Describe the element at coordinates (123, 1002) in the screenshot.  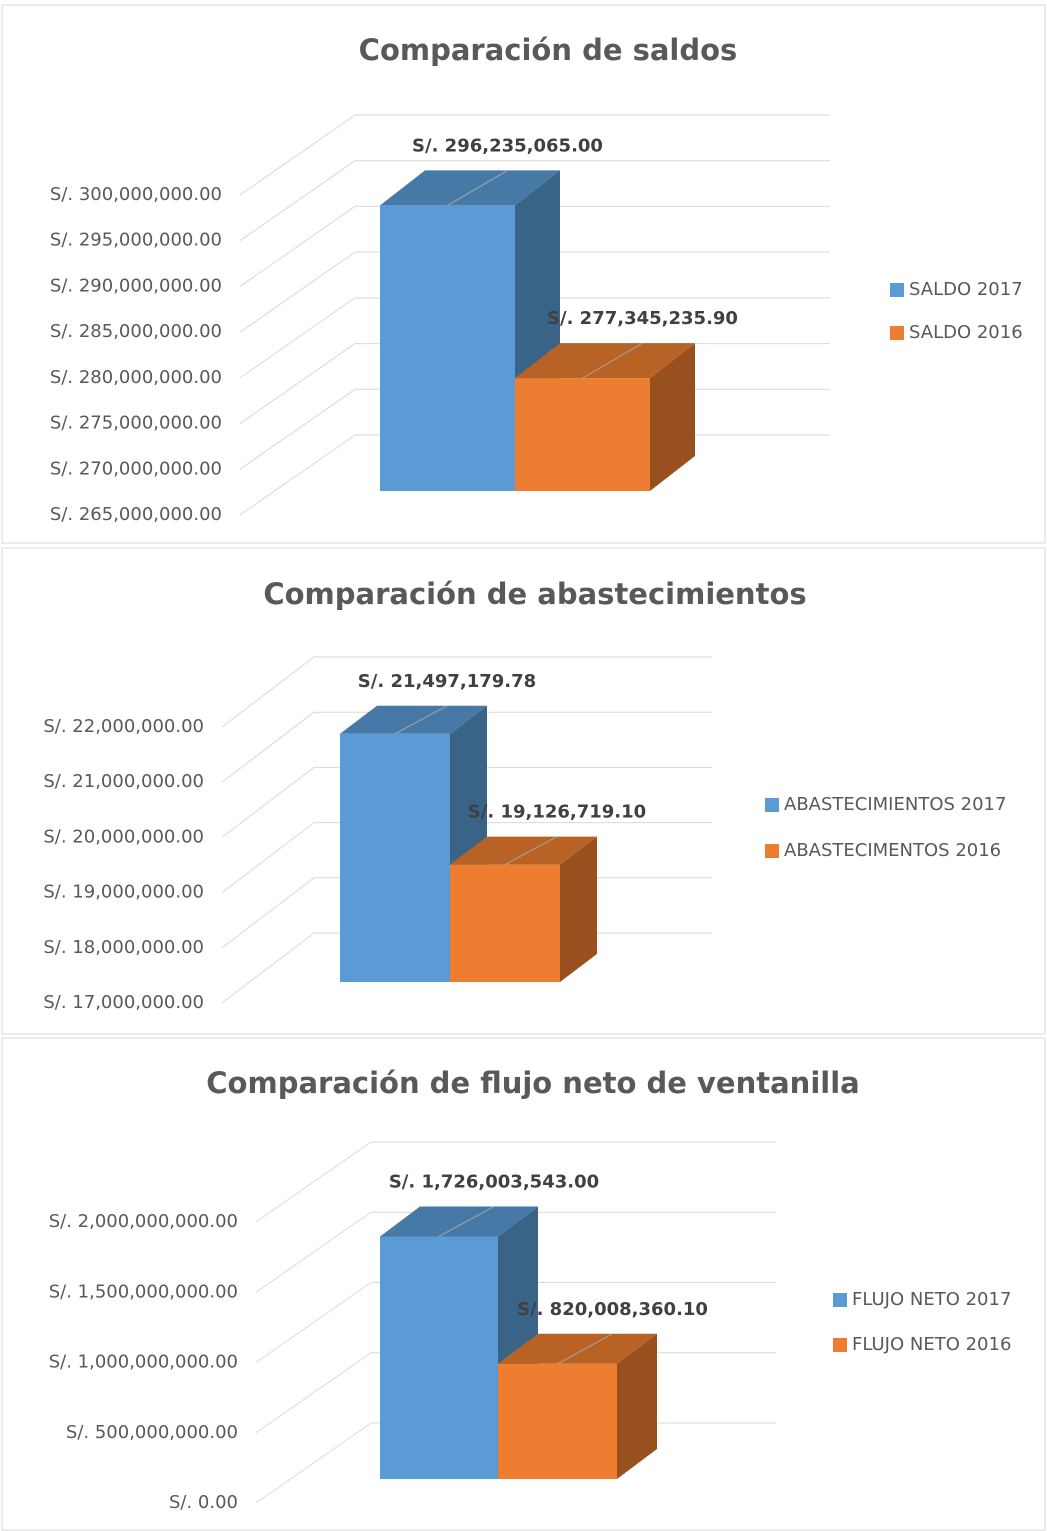
I see `y-tick-label: S/. 17,000,000.00` at that location.